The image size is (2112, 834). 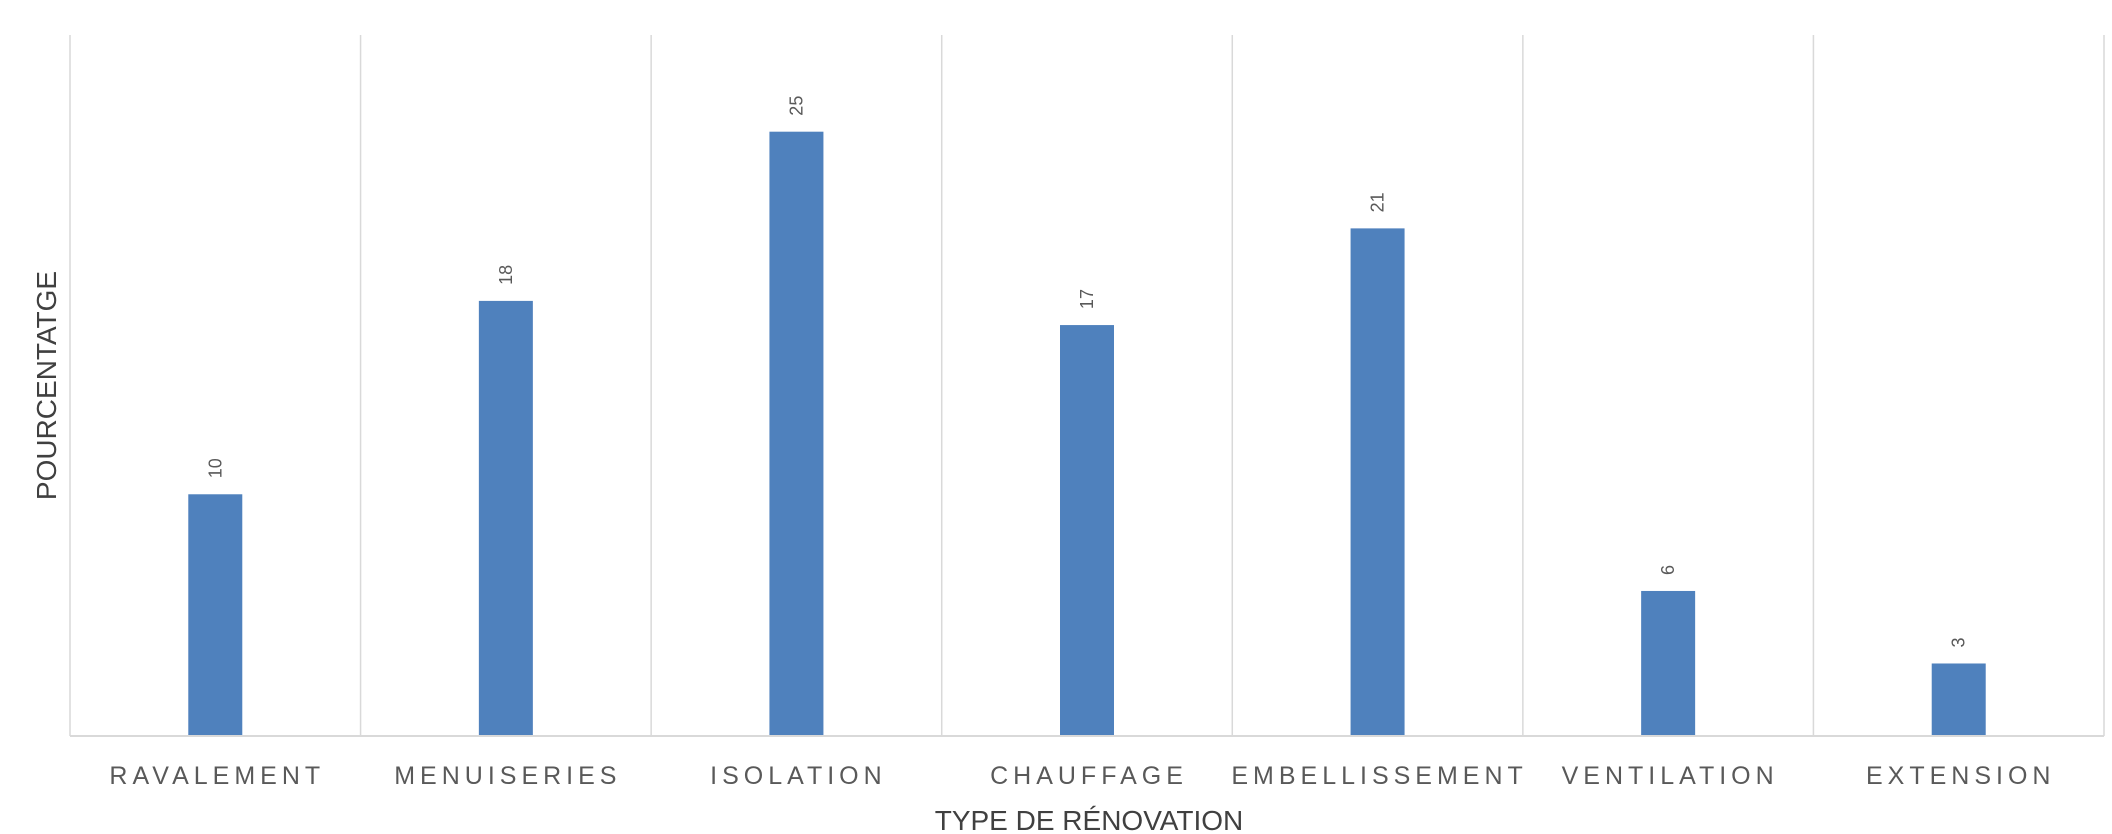 What do you see at coordinates (796, 434) in the screenshot?
I see `bar-isolation` at bounding box center [796, 434].